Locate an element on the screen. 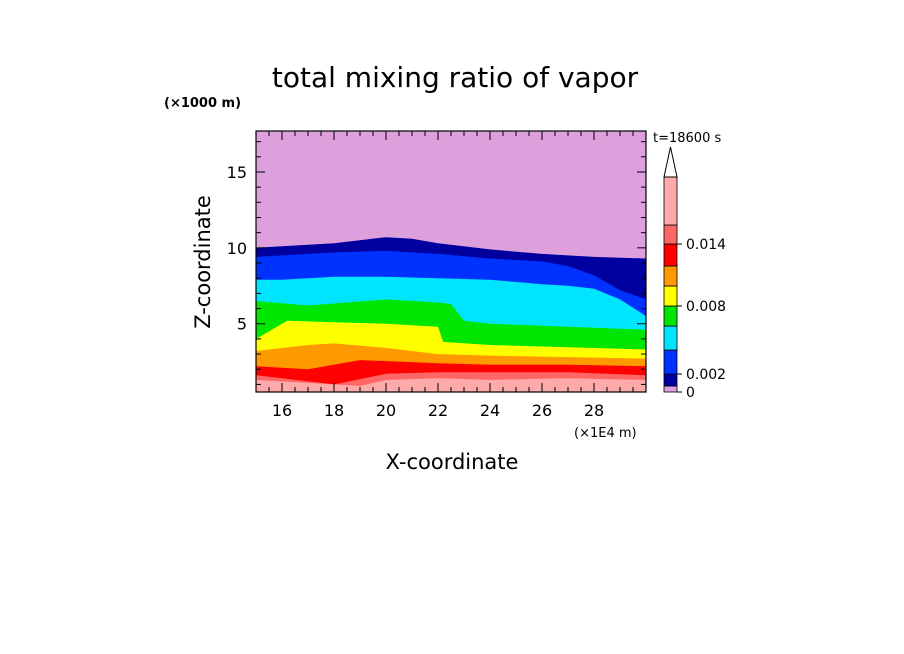  y-tick-label: 5 is located at coordinates (242, 324).